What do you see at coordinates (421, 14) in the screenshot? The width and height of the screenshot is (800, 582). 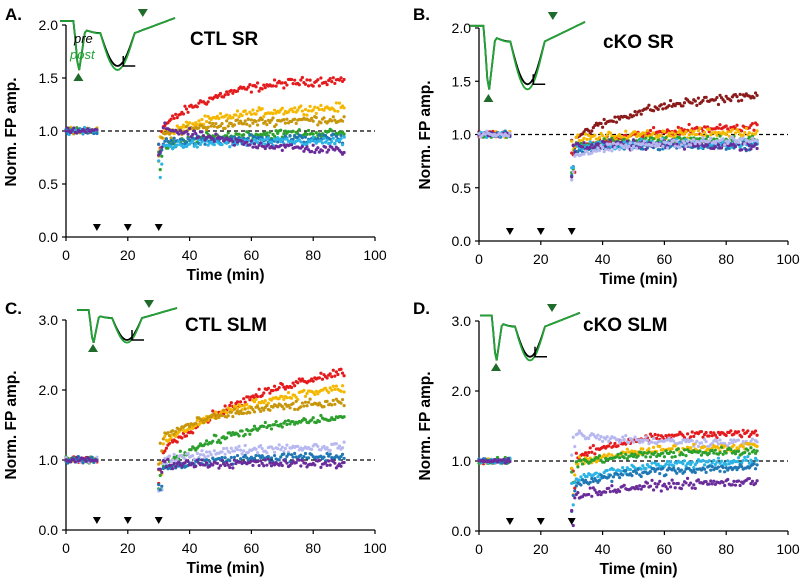 I see `panel-label: B.` at bounding box center [421, 14].